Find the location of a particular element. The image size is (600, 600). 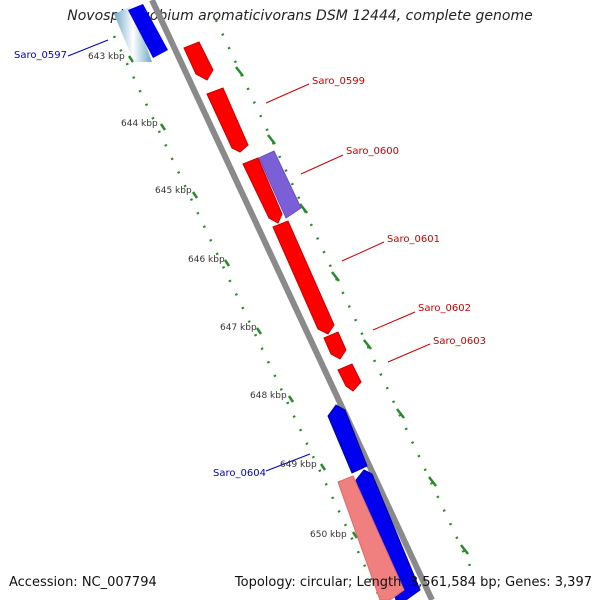

kbp-label-646: 646 kbp is located at coordinates (206, 260).